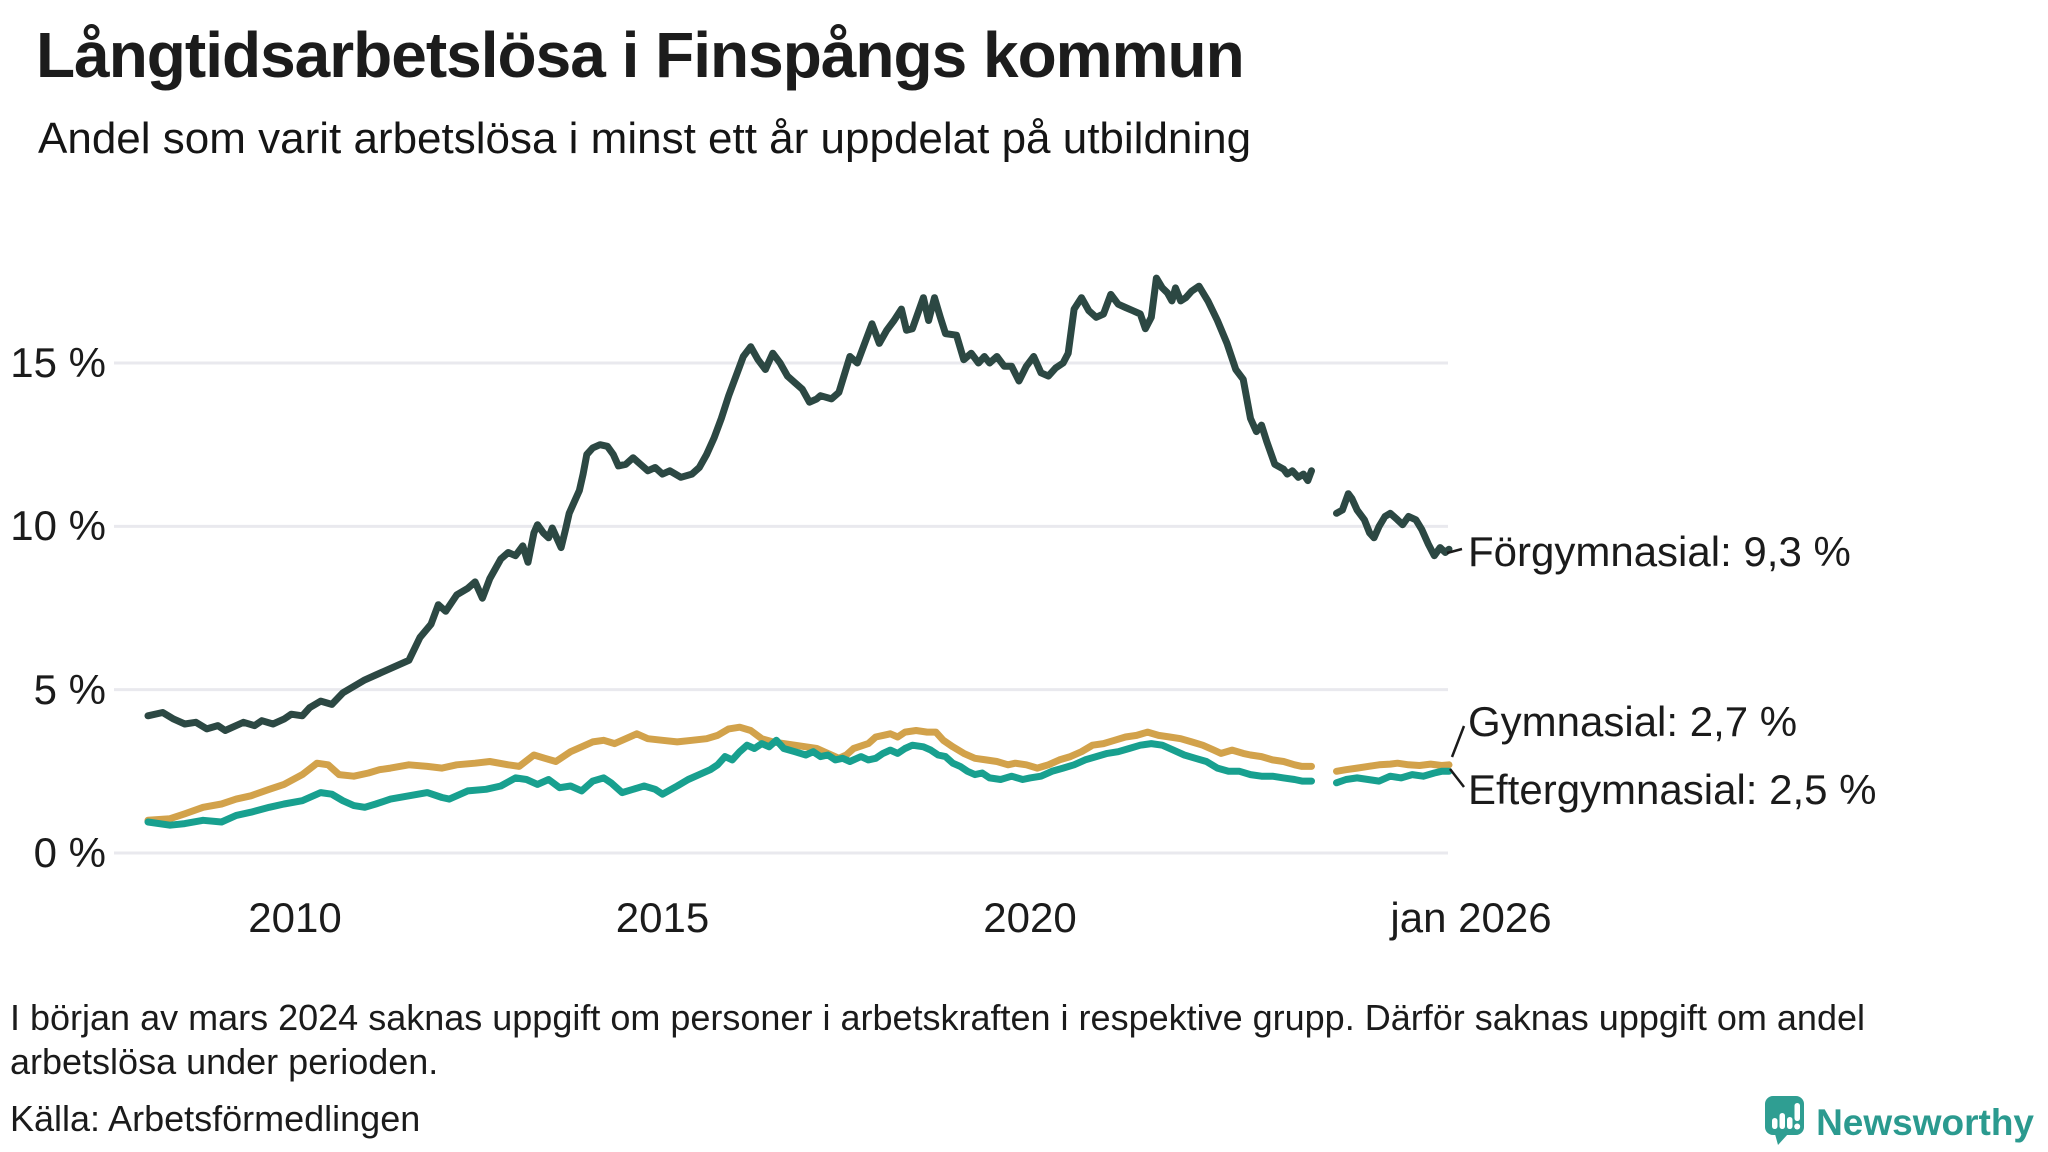  What do you see at coordinates (1471, 917) in the screenshot?
I see `x-tick-label-2026: jan 2026` at bounding box center [1471, 917].